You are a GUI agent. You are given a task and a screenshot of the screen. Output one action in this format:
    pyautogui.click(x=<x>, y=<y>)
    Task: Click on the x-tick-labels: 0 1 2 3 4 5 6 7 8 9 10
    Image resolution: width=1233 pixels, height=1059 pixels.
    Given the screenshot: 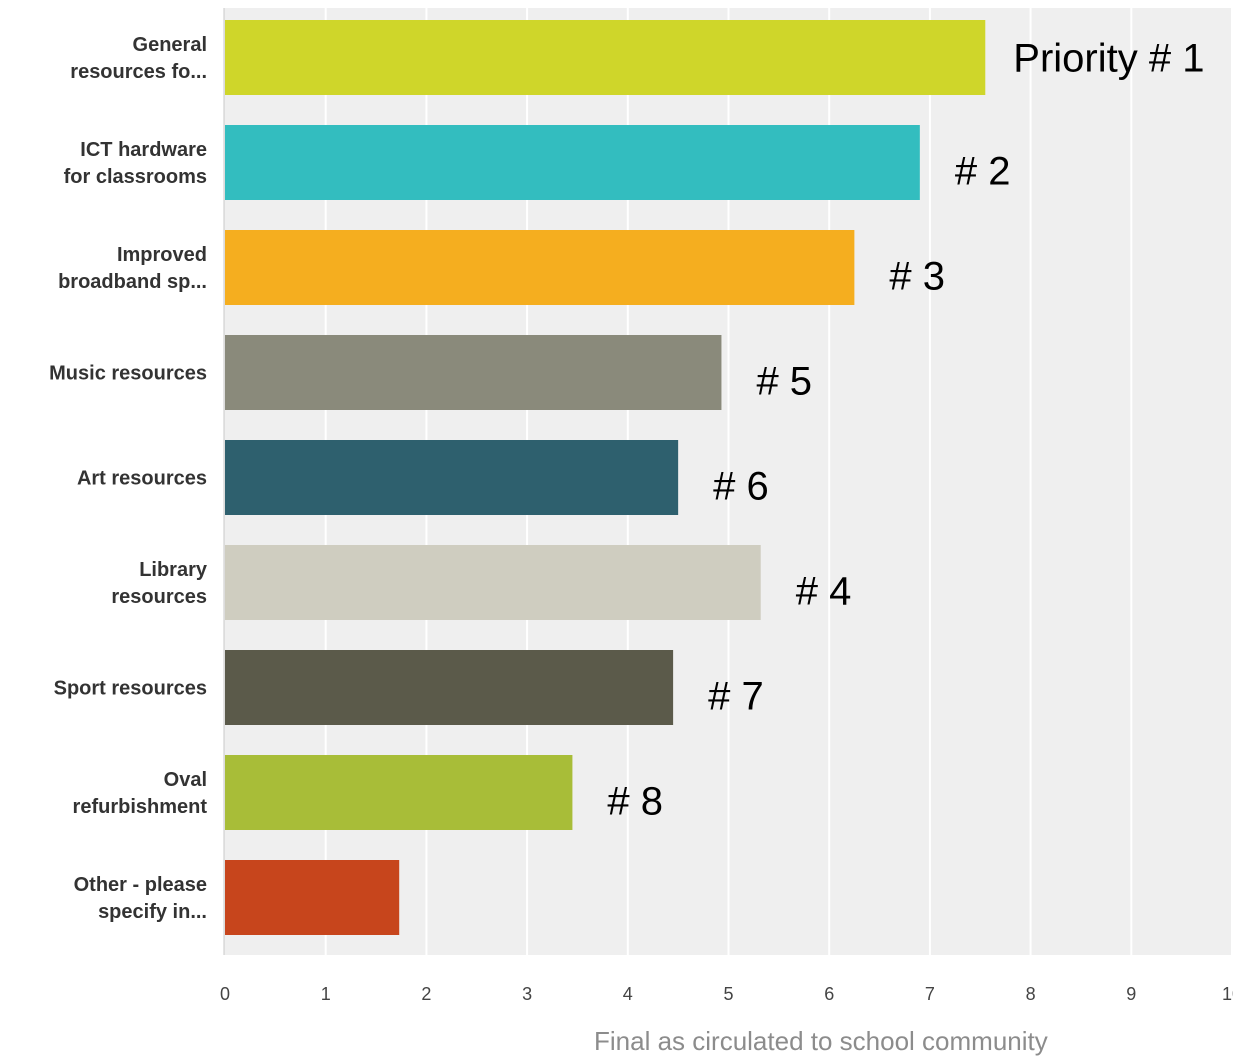 What is the action you would take?
    pyautogui.click(x=726, y=994)
    